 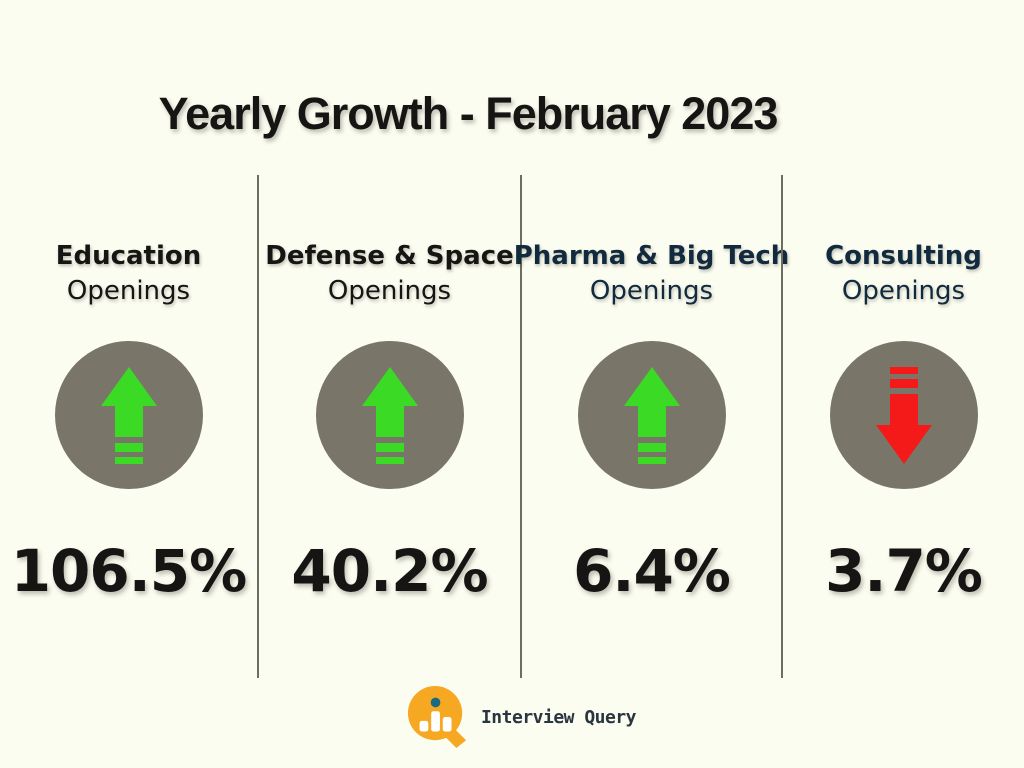 What do you see at coordinates (651, 256) in the screenshot?
I see `category-label: Pharma & Big Tech` at bounding box center [651, 256].